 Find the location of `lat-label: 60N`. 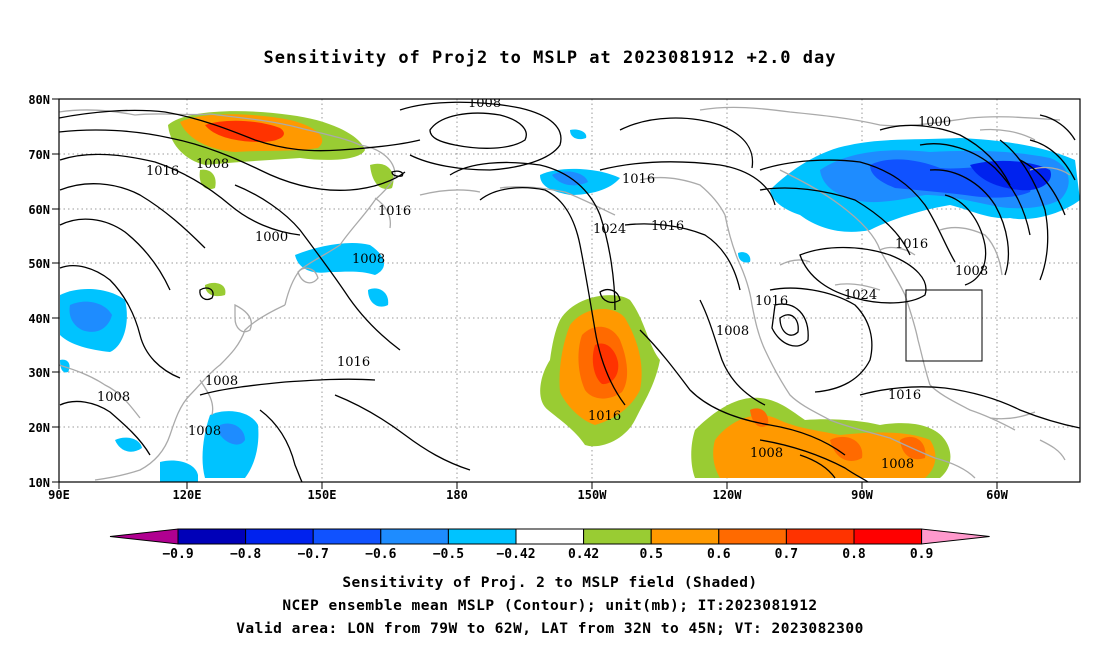

lat-label: 60N is located at coordinates (39, 210).